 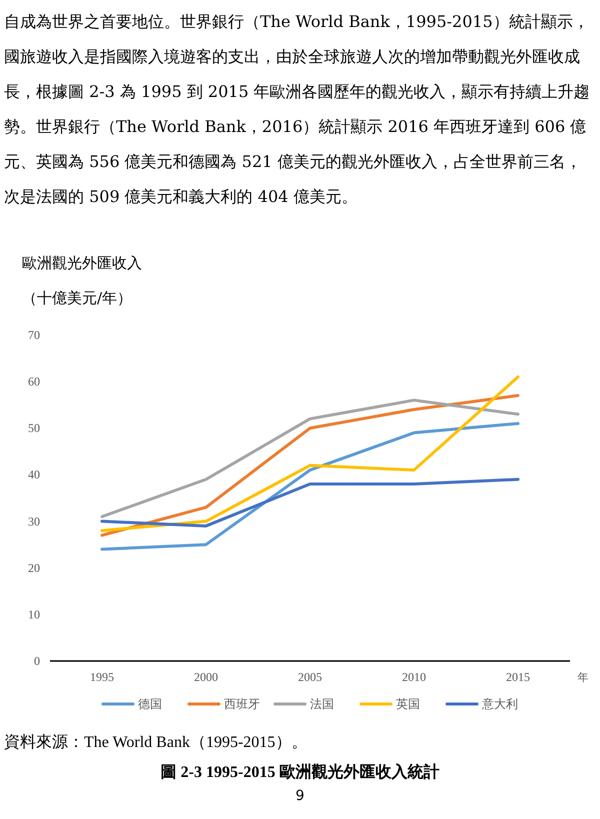 What do you see at coordinates (34, 567) in the screenshot?
I see `y-tick-label: 20` at bounding box center [34, 567].